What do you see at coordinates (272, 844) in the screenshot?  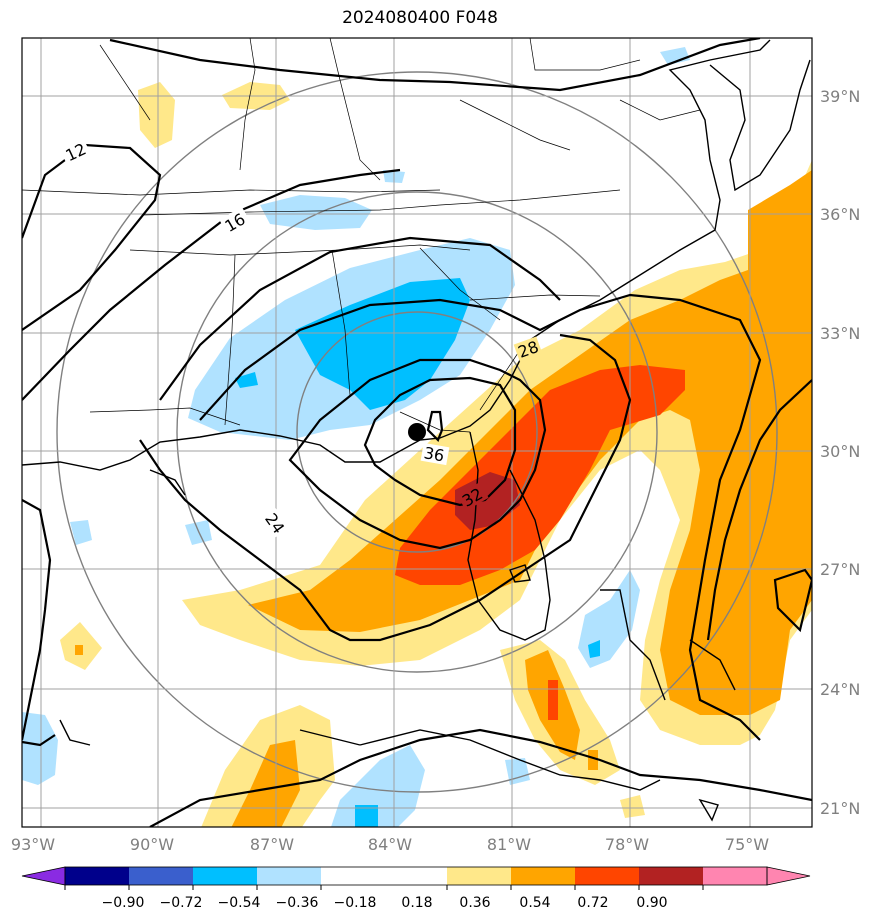 I see `lon-label: 87°W` at bounding box center [272, 844].